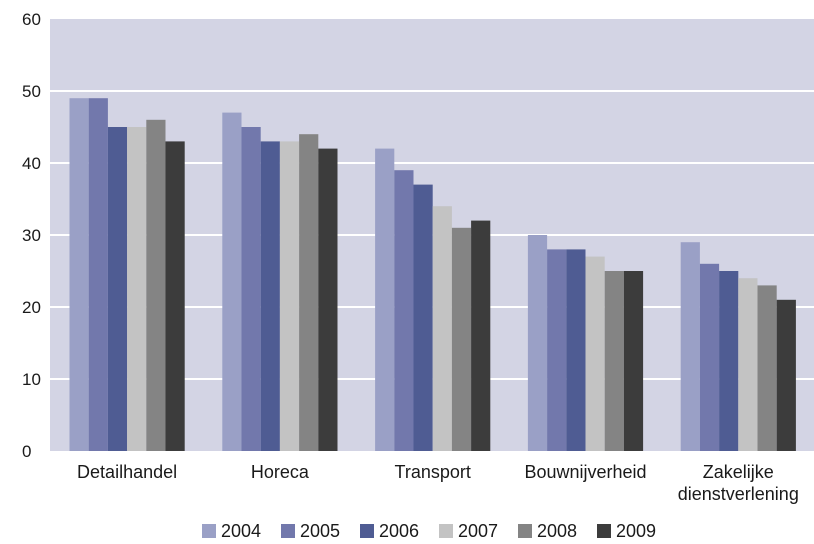 Image resolution: width=814 pixels, height=544 pixels. Describe the element at coordinates (478, 531) in the screenshot. I see `legend-label-2007: 2007` at that location.